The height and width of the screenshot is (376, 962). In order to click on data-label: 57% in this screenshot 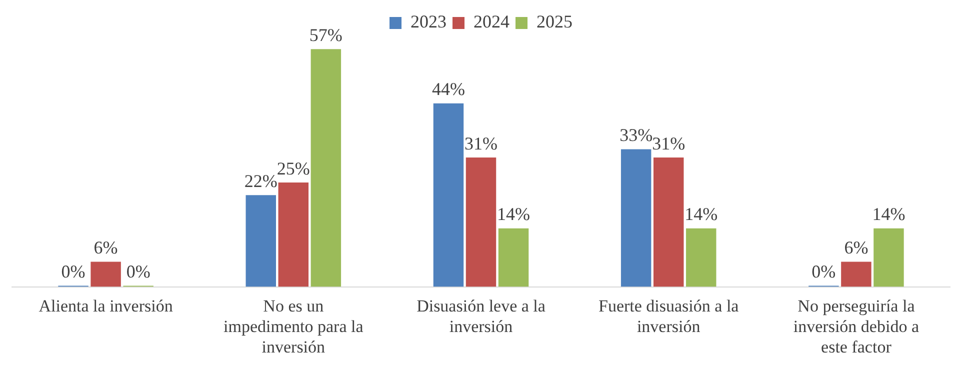, I will do `click(325, 34)`.